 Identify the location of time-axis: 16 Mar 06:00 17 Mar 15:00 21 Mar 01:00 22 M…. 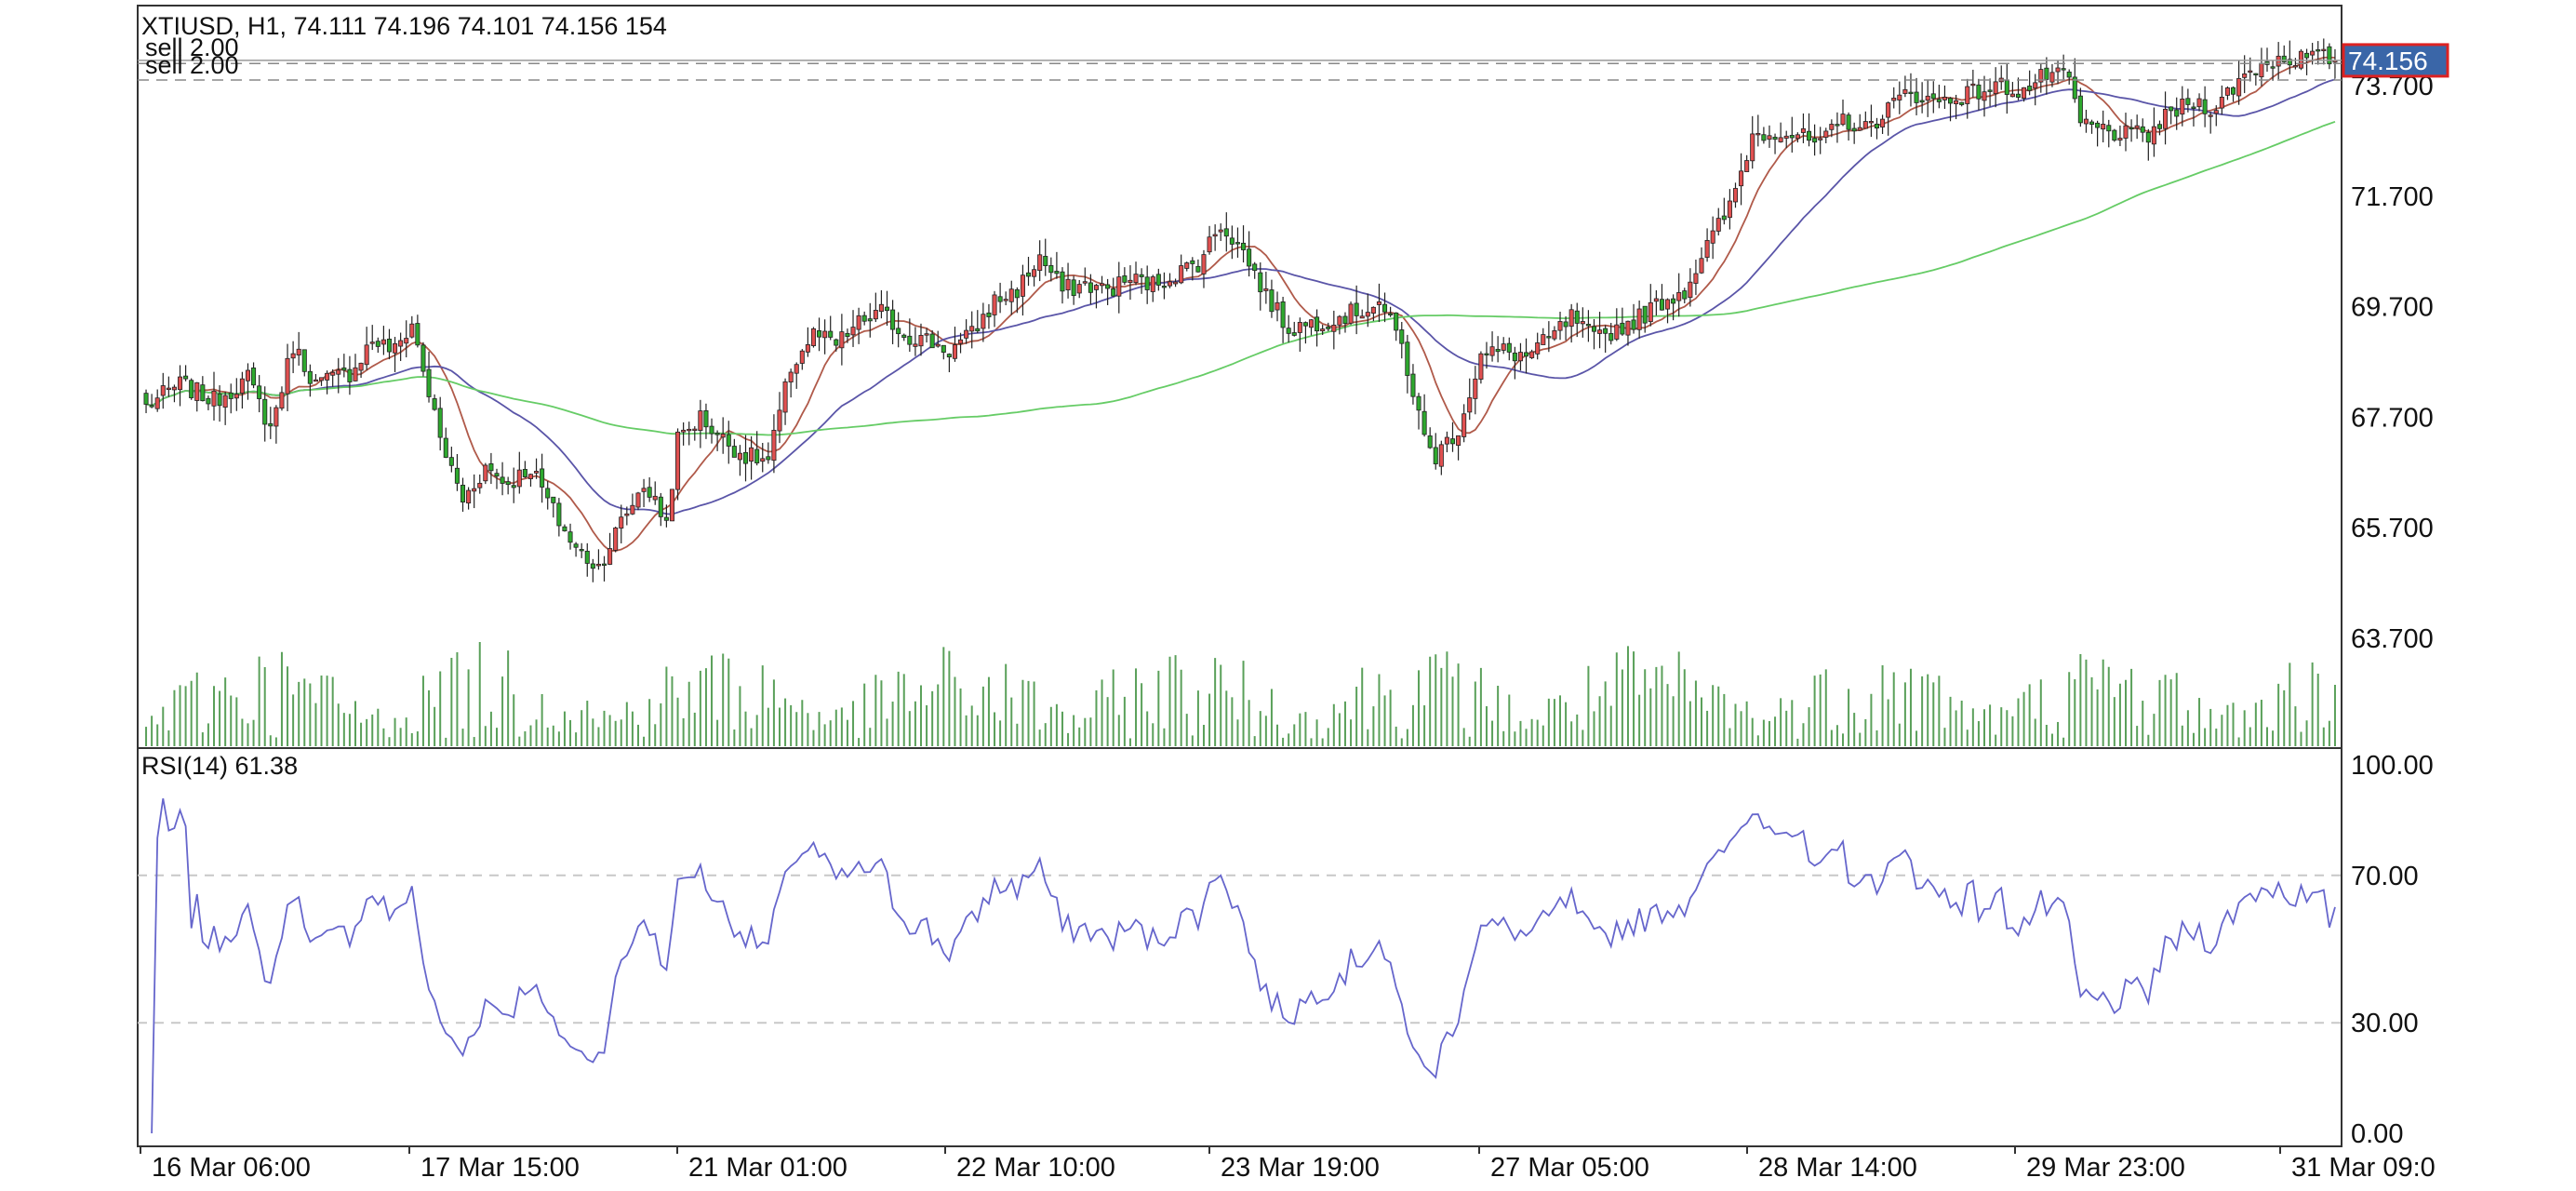
(1288, 1164).